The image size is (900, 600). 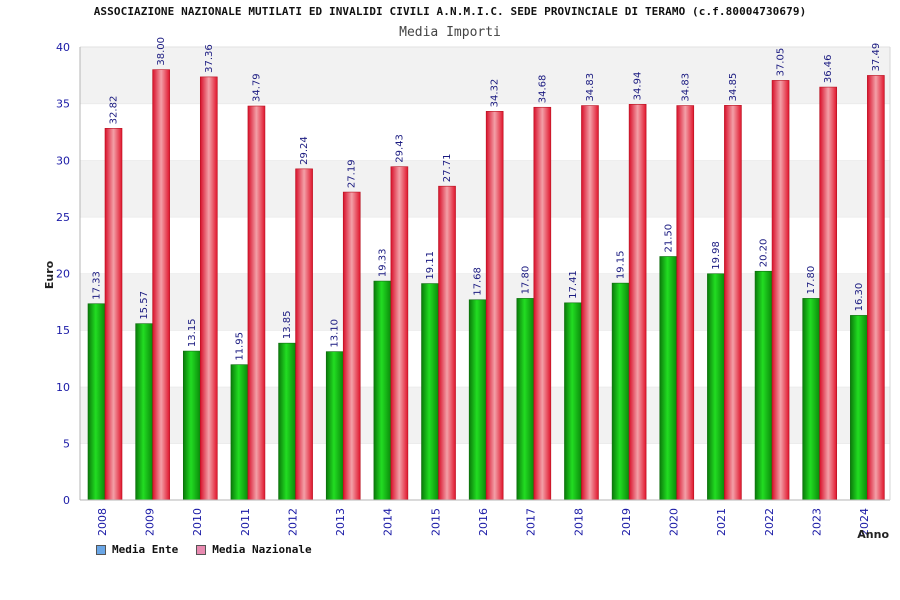 I want to click on data-label: 27.19, so click(x=352, y=173).